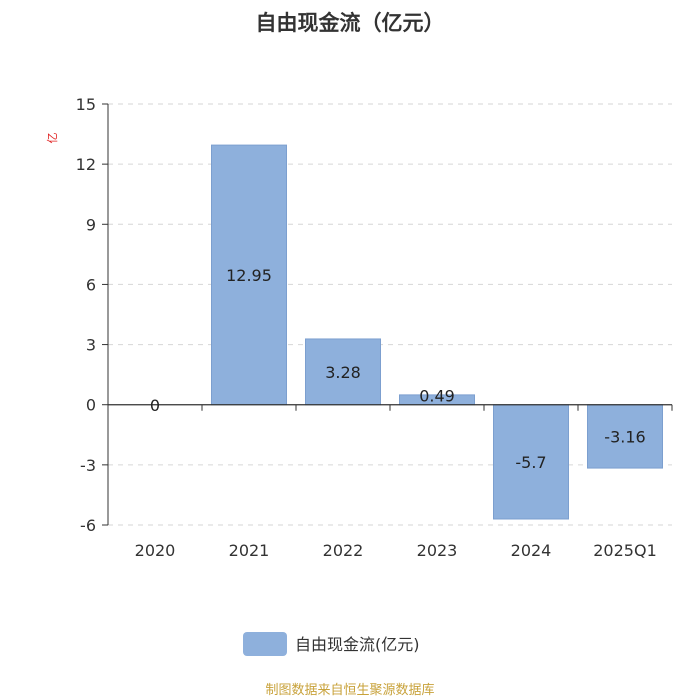 The width and height of the screenshot is (700, 700). Describe the element at coordinates (88, 465) in the screenshot. I see `y-tick-label: -3` at that location.